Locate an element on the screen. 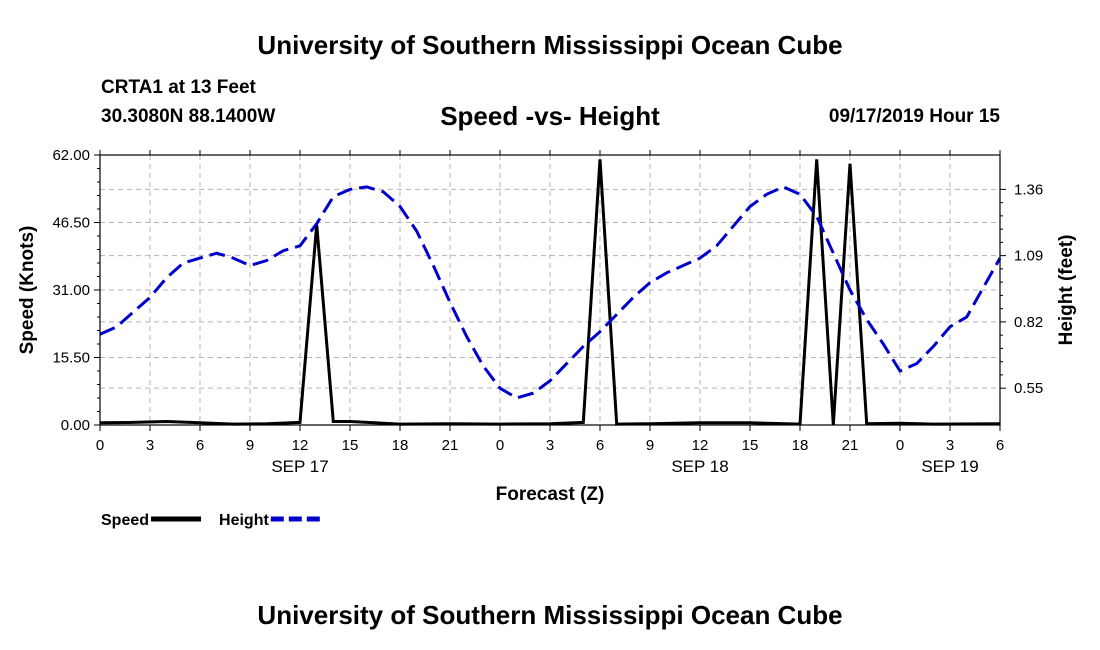 The width and height of the screenshot is (1100, 650). y2-tick-label: 1.09 is located at coordinates (1028, 256).